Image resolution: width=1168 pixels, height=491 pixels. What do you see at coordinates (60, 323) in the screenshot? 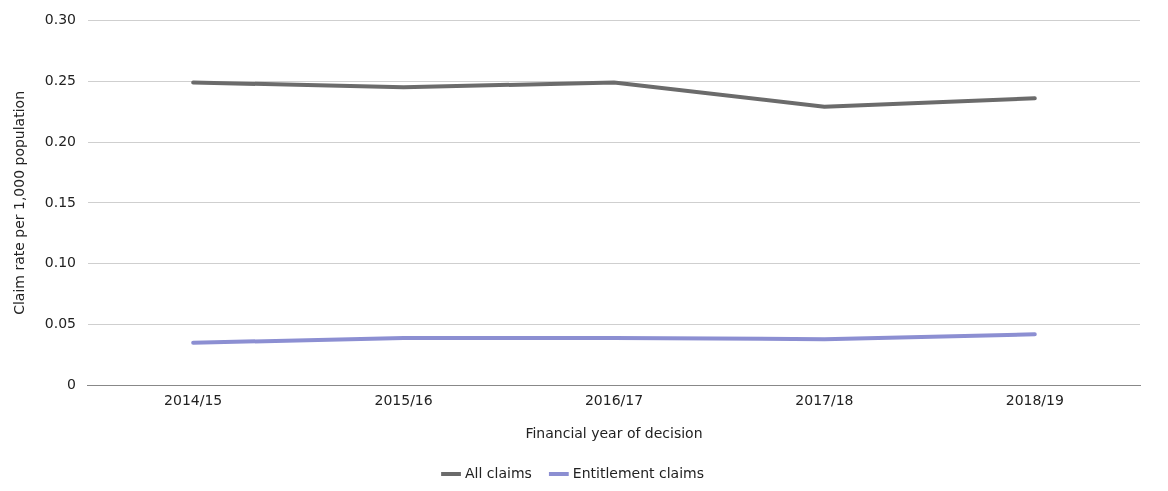
I see `y-tick-label: 0.05` at bounding box center [60, 323].